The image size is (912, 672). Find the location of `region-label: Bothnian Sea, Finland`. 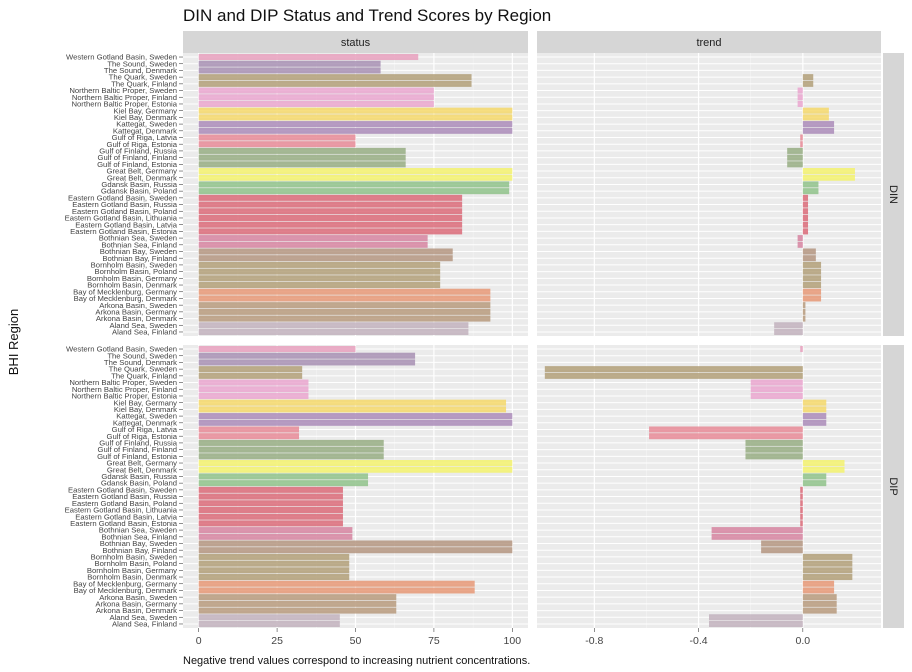

region-label: Bothnian Sea, Finland is located at coordinates (139, 244).